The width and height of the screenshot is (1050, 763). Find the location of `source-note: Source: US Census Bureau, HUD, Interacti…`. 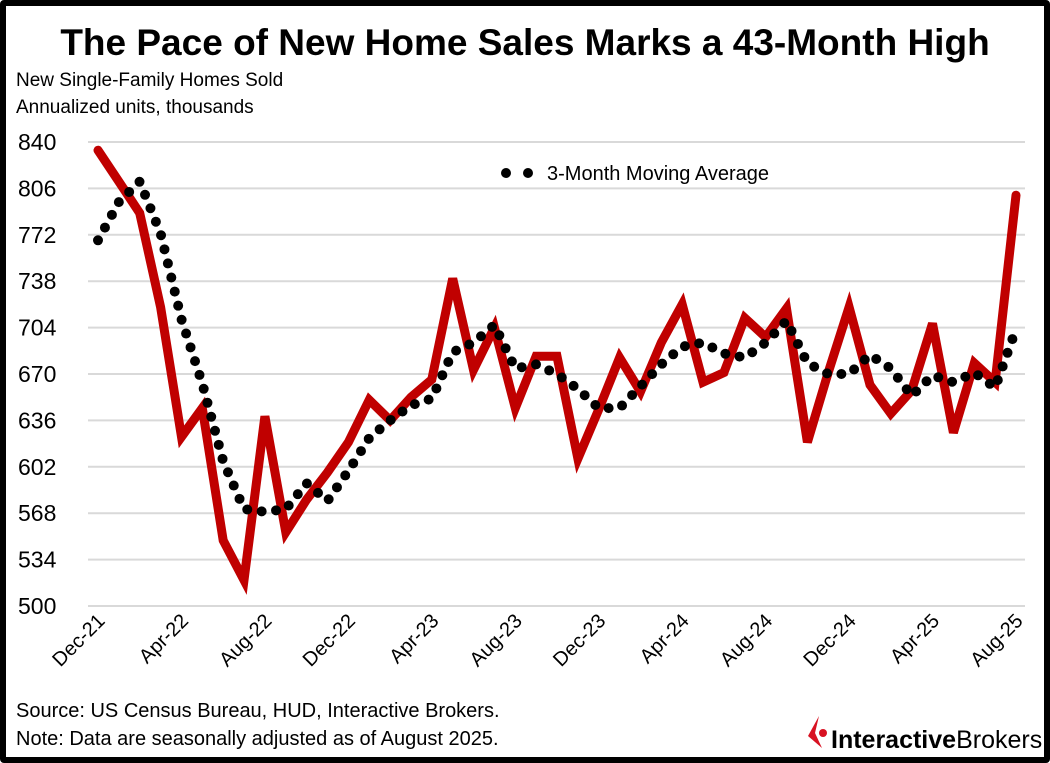

source-note: Source: US Census Bureau, HUD, Interacti… is located at coordinates (258, 711).